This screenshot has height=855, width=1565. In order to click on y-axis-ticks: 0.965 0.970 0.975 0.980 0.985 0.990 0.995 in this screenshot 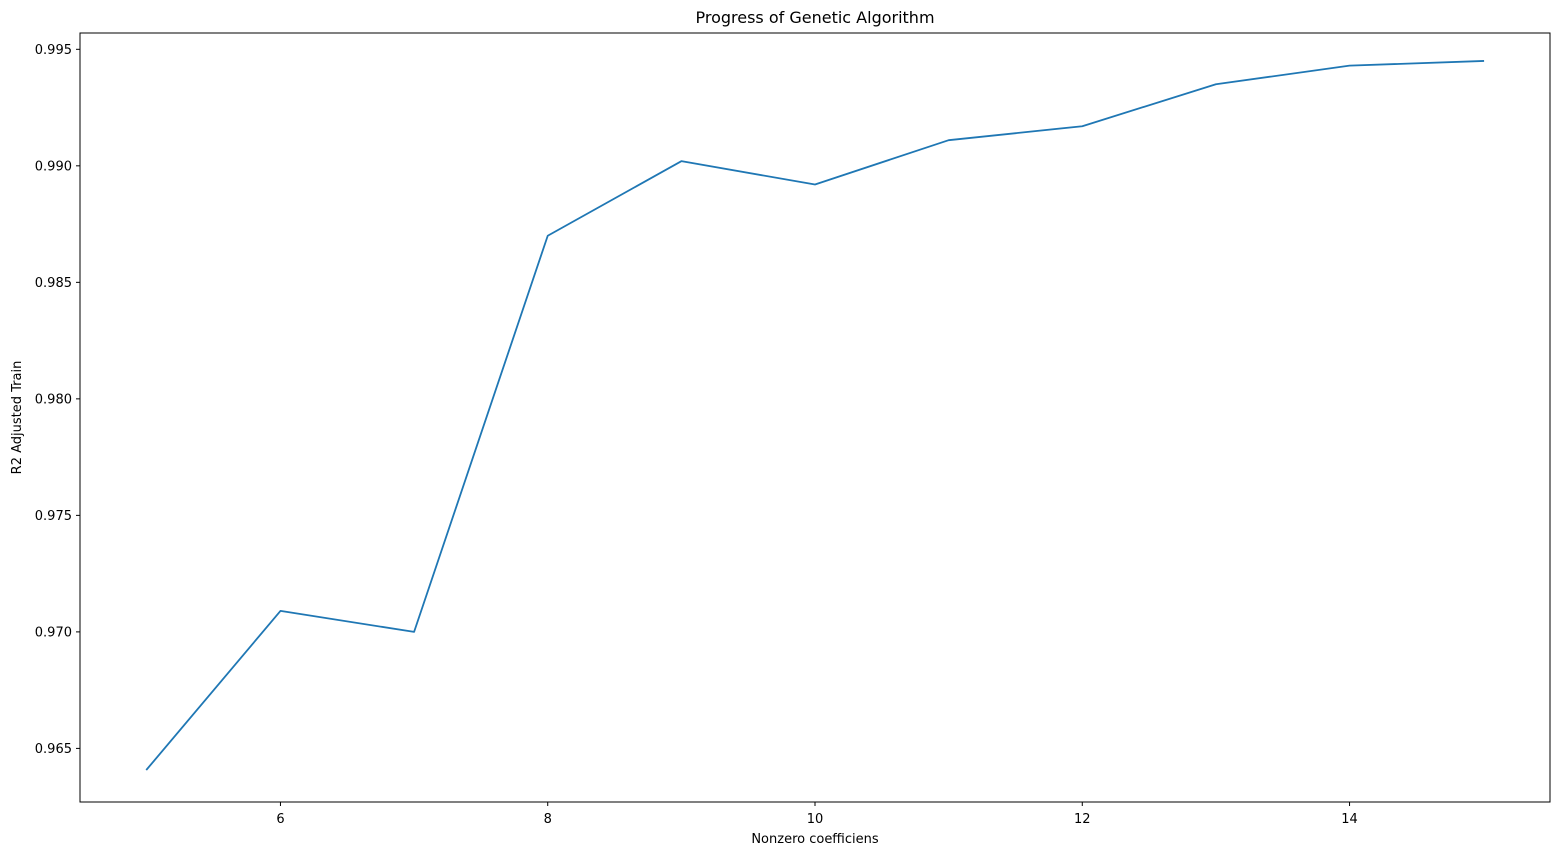, I will do `click(57, 400)`.